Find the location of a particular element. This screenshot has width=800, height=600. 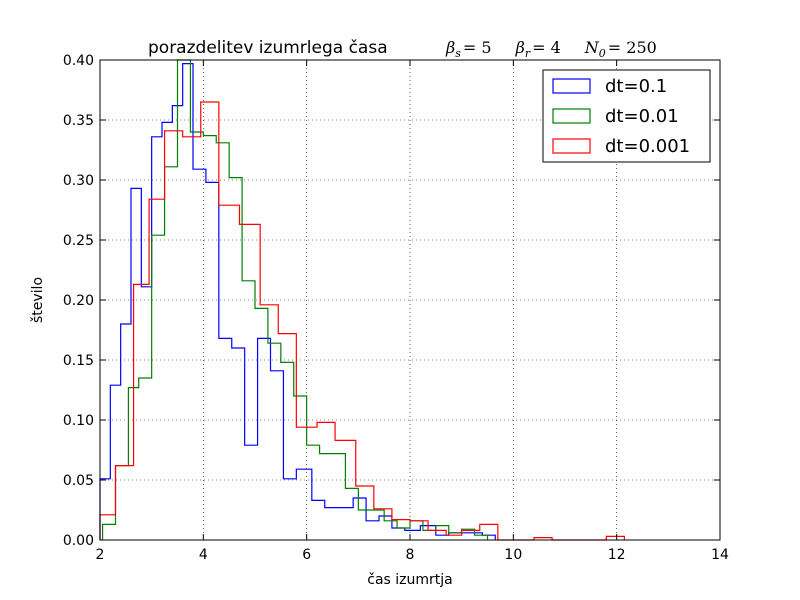

x-tick-label: 14 is located at coordinates (720, 555).